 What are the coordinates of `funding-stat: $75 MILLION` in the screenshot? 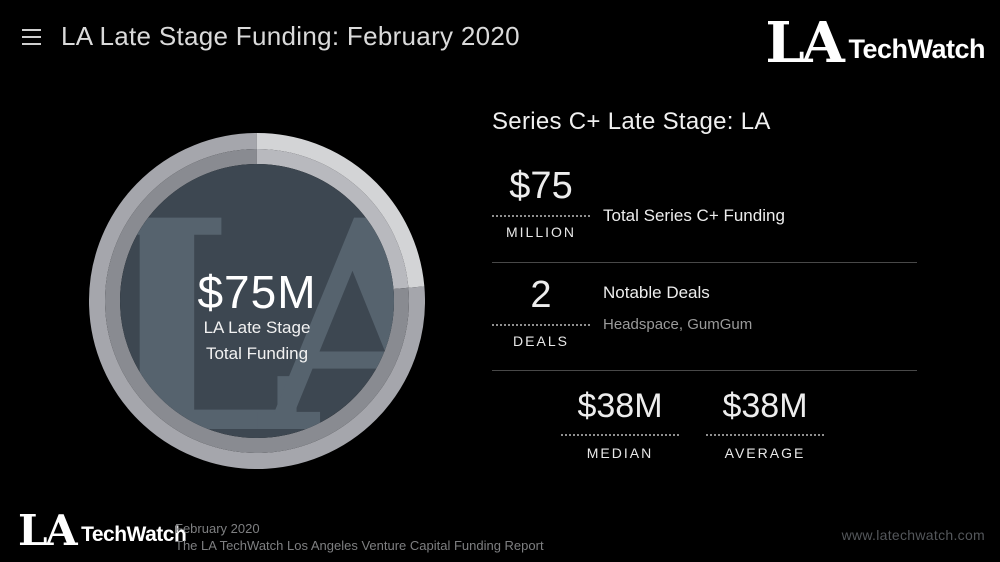 It's located at (541, 202).